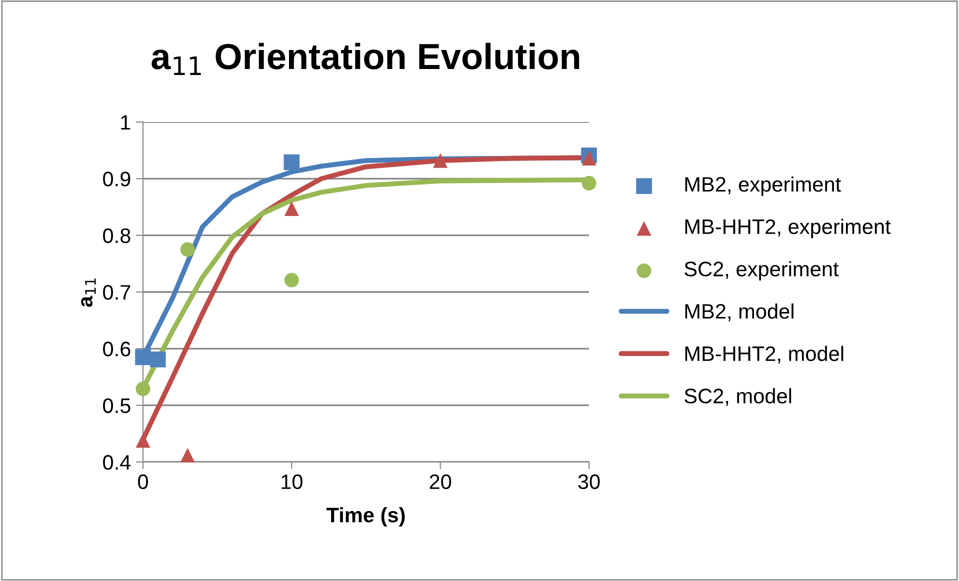  Describe the element at coordinates (365, 517) in the screenshot. I see `x-axis-title: Time (s)` at that location.